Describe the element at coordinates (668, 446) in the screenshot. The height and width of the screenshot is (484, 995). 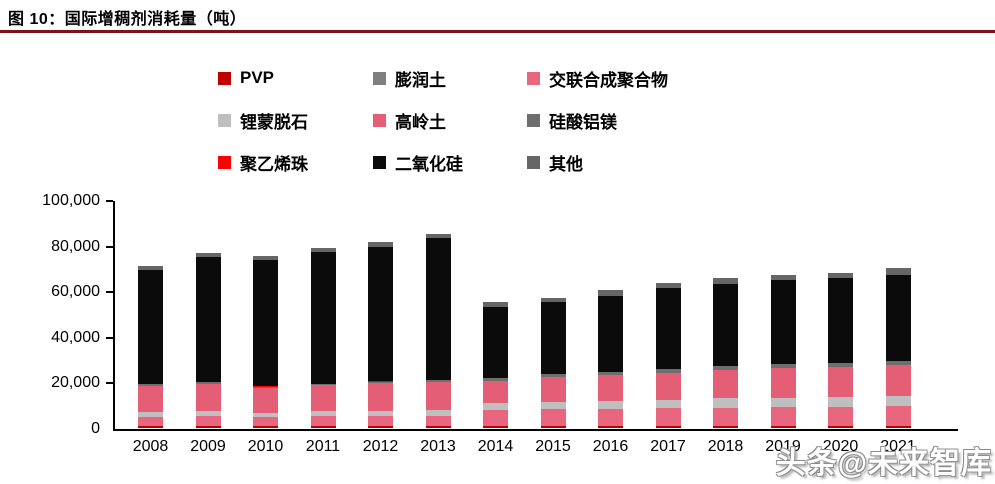
I see `x-tick-label: 2017` at that location.